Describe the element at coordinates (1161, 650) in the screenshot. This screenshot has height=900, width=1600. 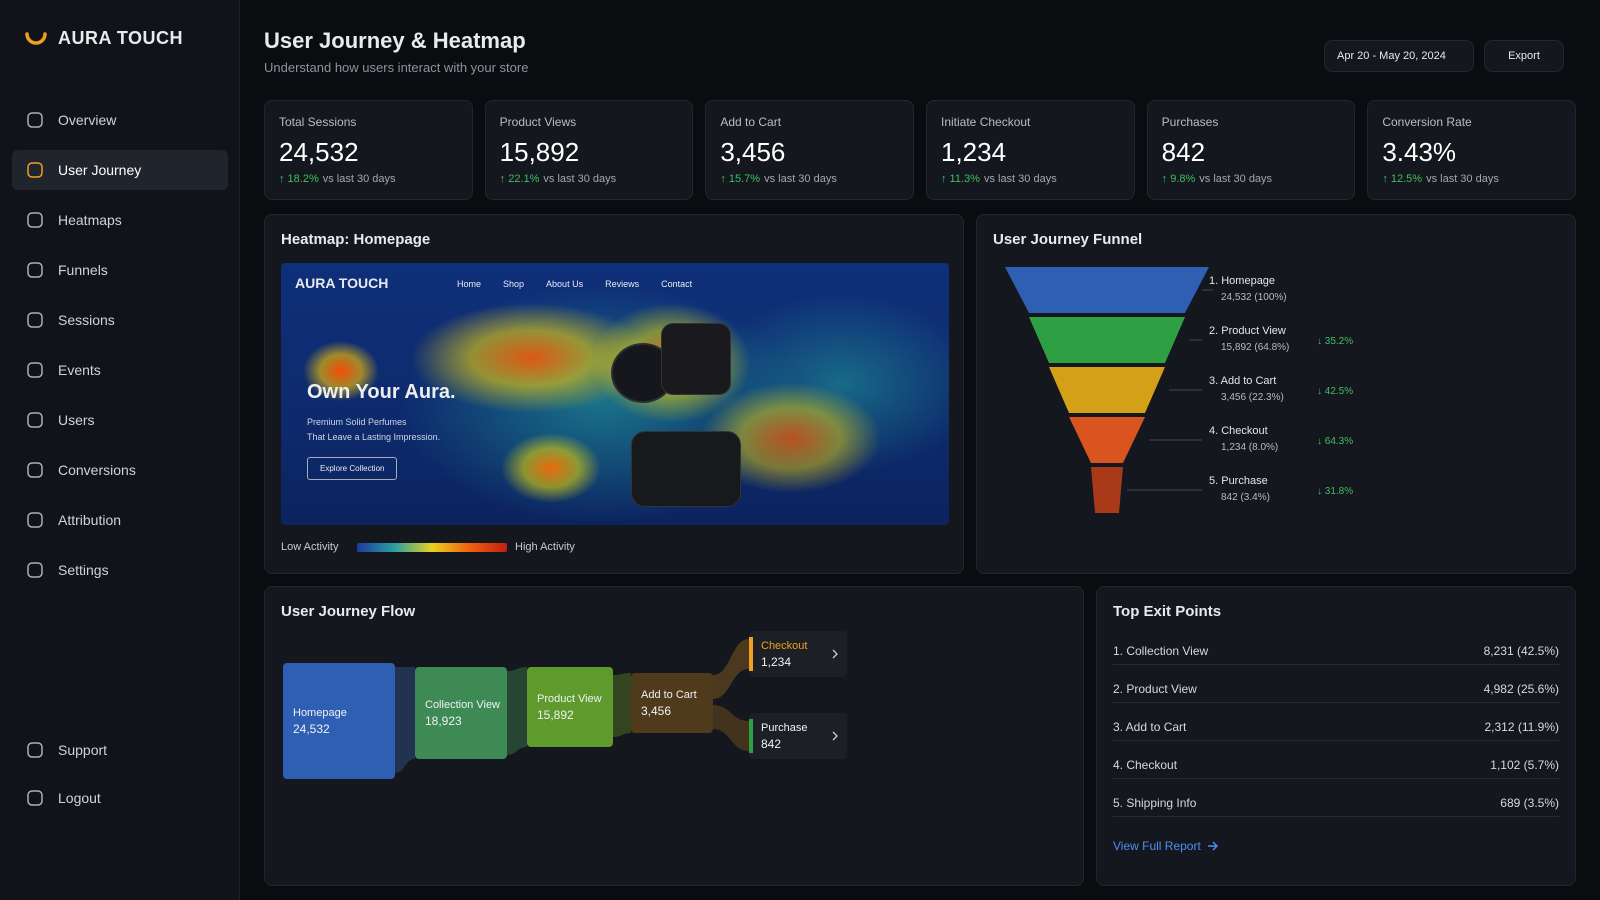
I see `exit-label: 1. Collection View` at that location.